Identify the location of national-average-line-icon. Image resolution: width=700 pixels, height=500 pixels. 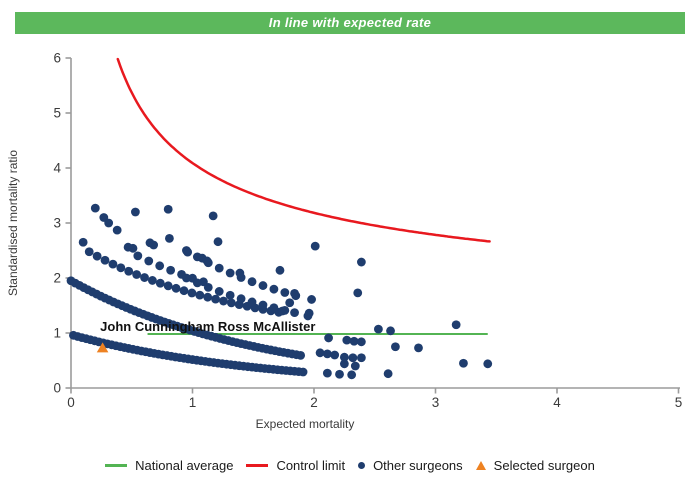
(116, 465).